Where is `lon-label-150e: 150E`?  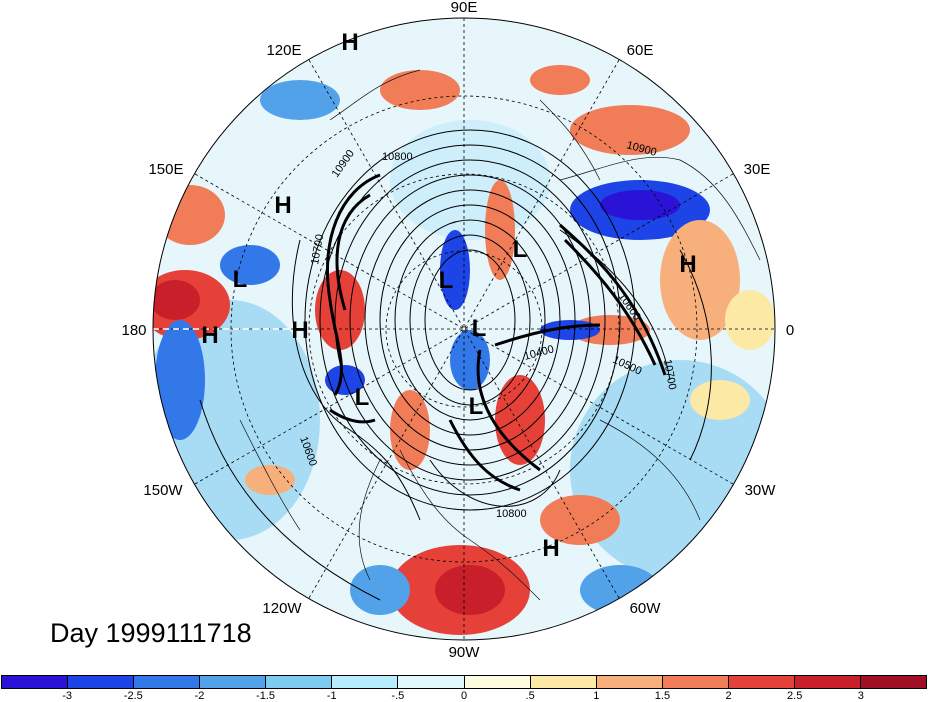 lon-label-150e: 150E is located at coordinates (165, 169).